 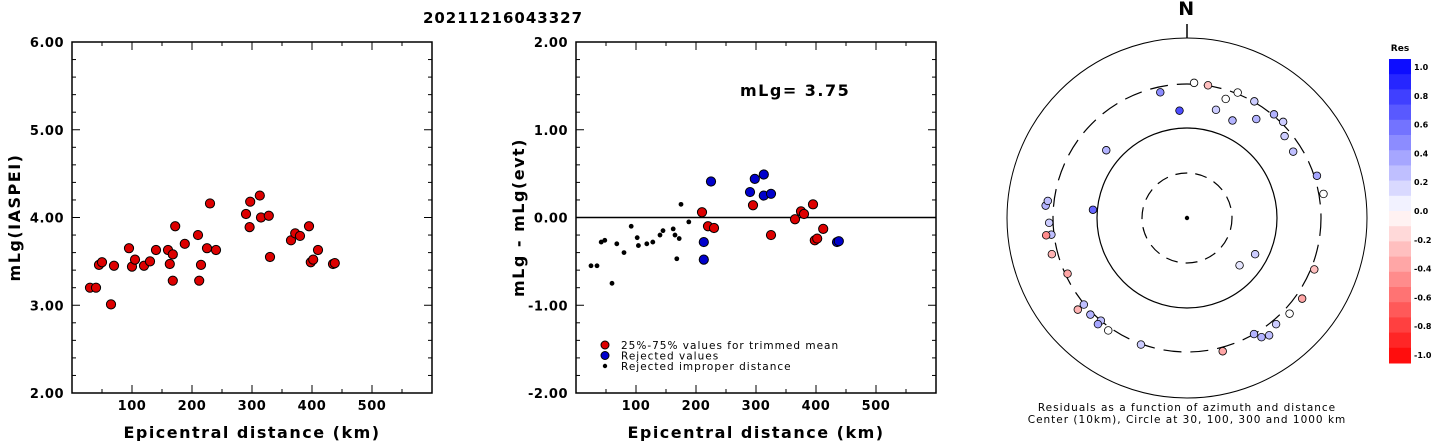 I want to click on y-tick-label: 5.00, so click(x=47, y=131).